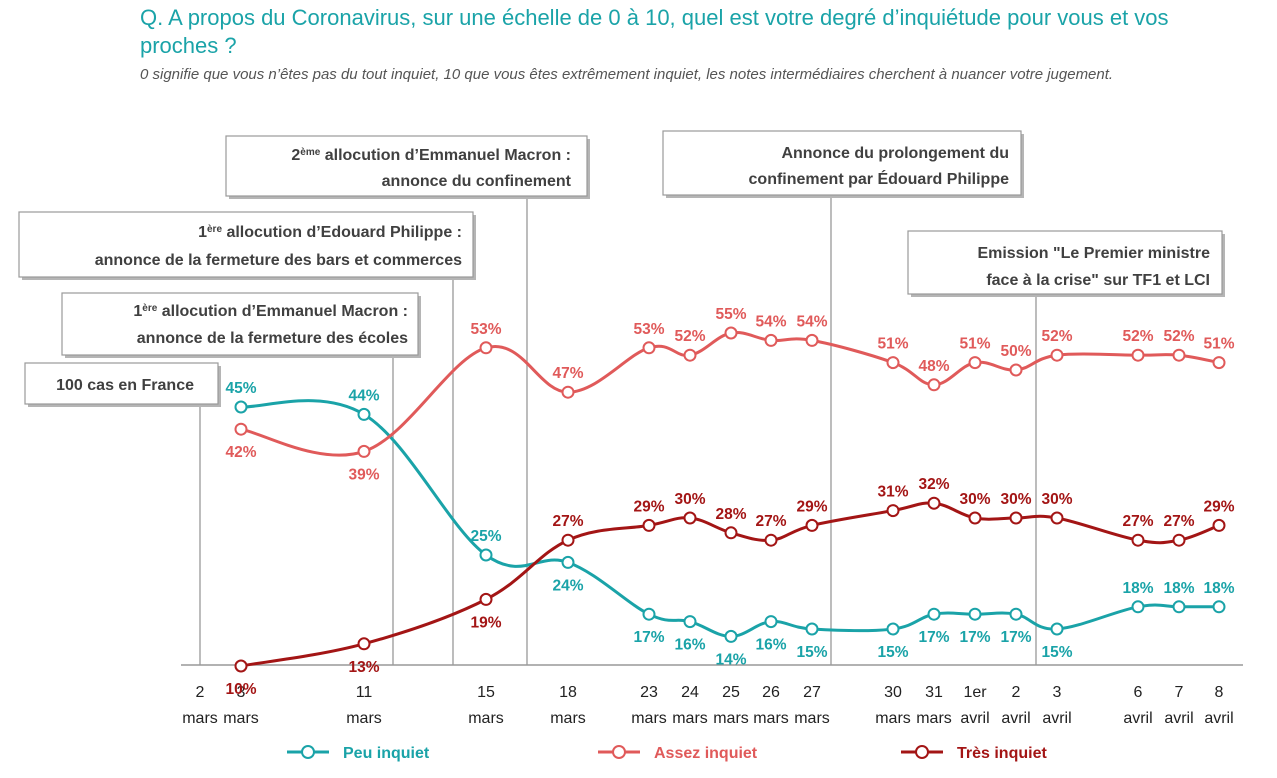  Describe the element at coordinates (1178, 718) in the screenshot. I see `x-tick-sublabel: avril` at that location.